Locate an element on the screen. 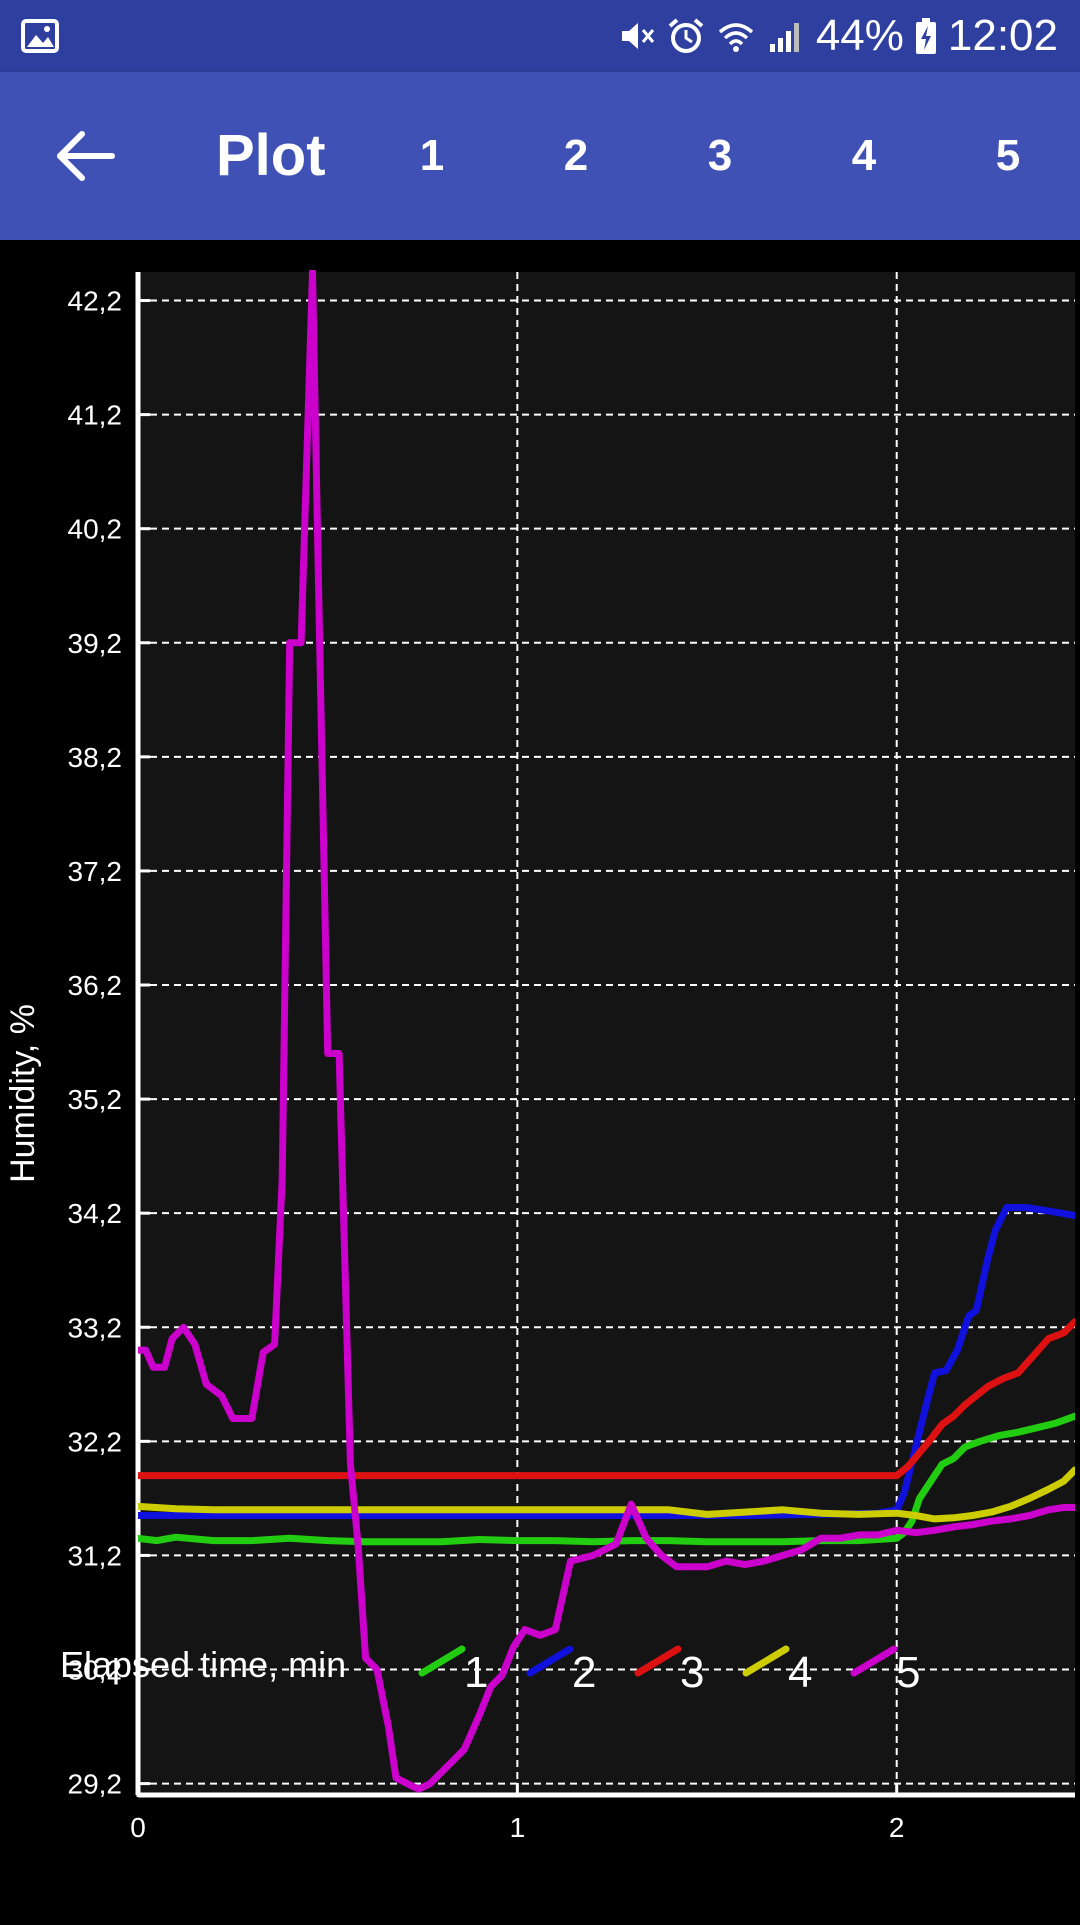 This screenshot has height=1925, width=1080. status-indicators: 44% 12:02 is located at coordinates (837, 36).